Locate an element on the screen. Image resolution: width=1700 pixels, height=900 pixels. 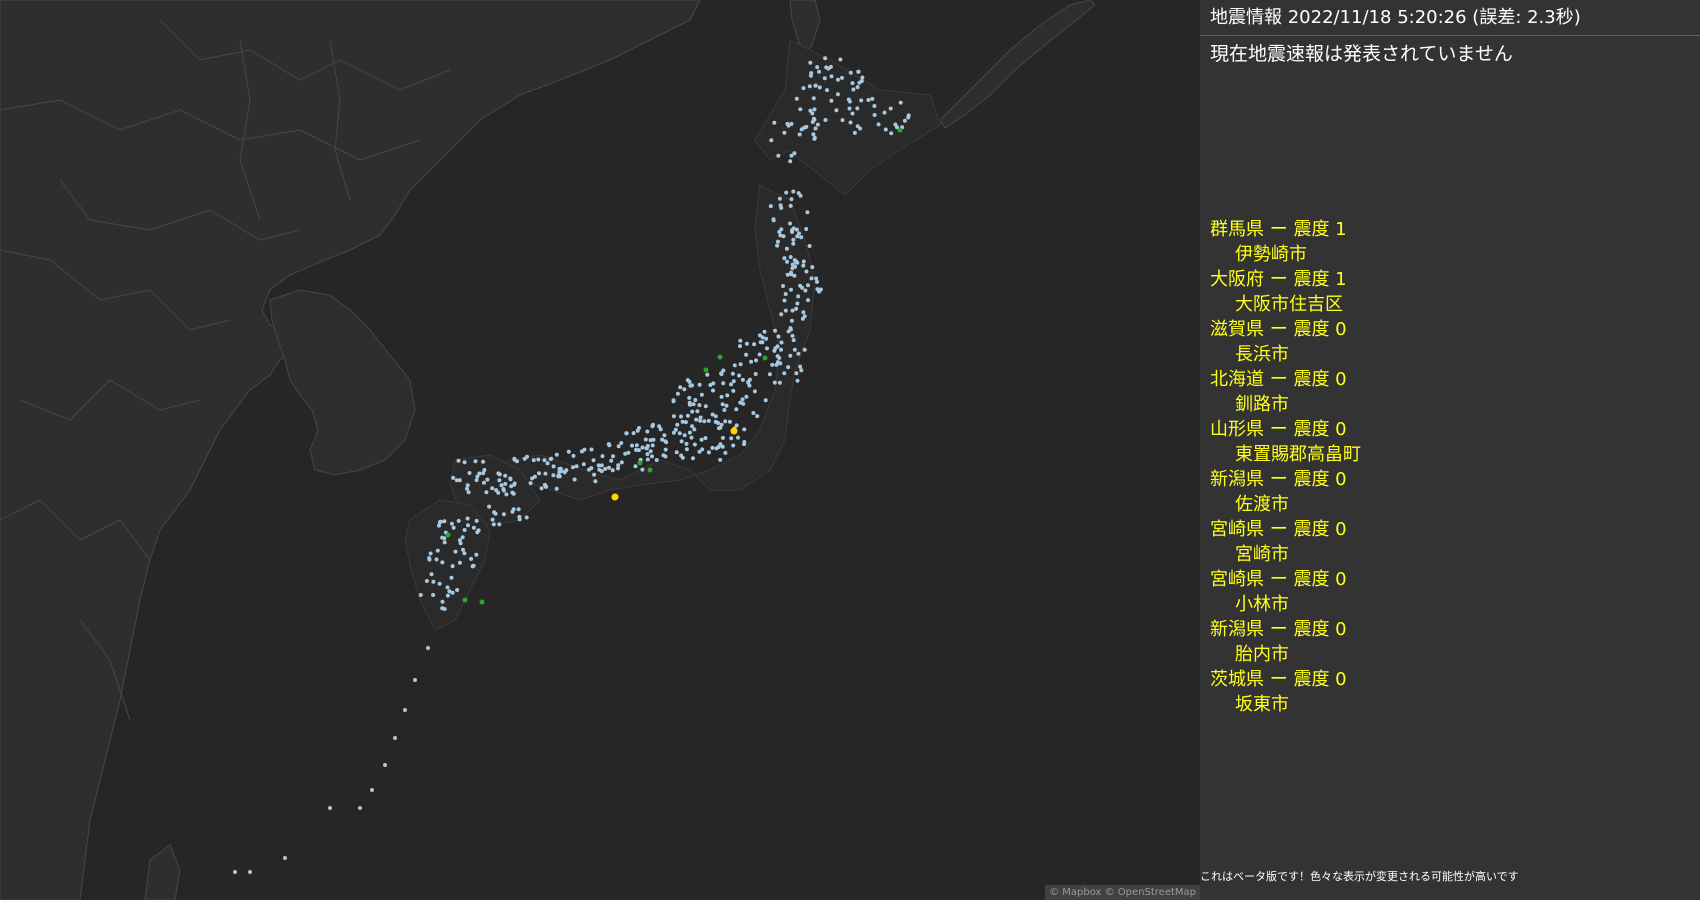
observation-prefecture-intensity: 山形県 ー 震度 0 is located at coordinates (1278, 429).